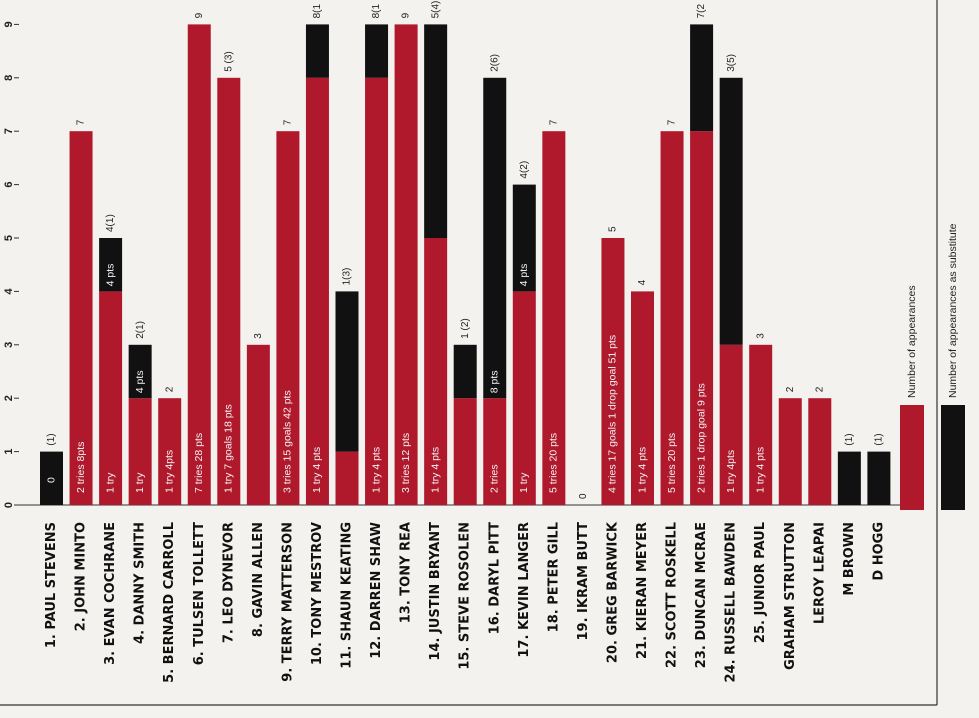 Image resolution: width=979 pixels, height=718 pixels. What do you see at coordinates (731, 471) in the screenshot?
I see `bar-stat-label: 1 try 4pts` at bounding box center [731, 471].